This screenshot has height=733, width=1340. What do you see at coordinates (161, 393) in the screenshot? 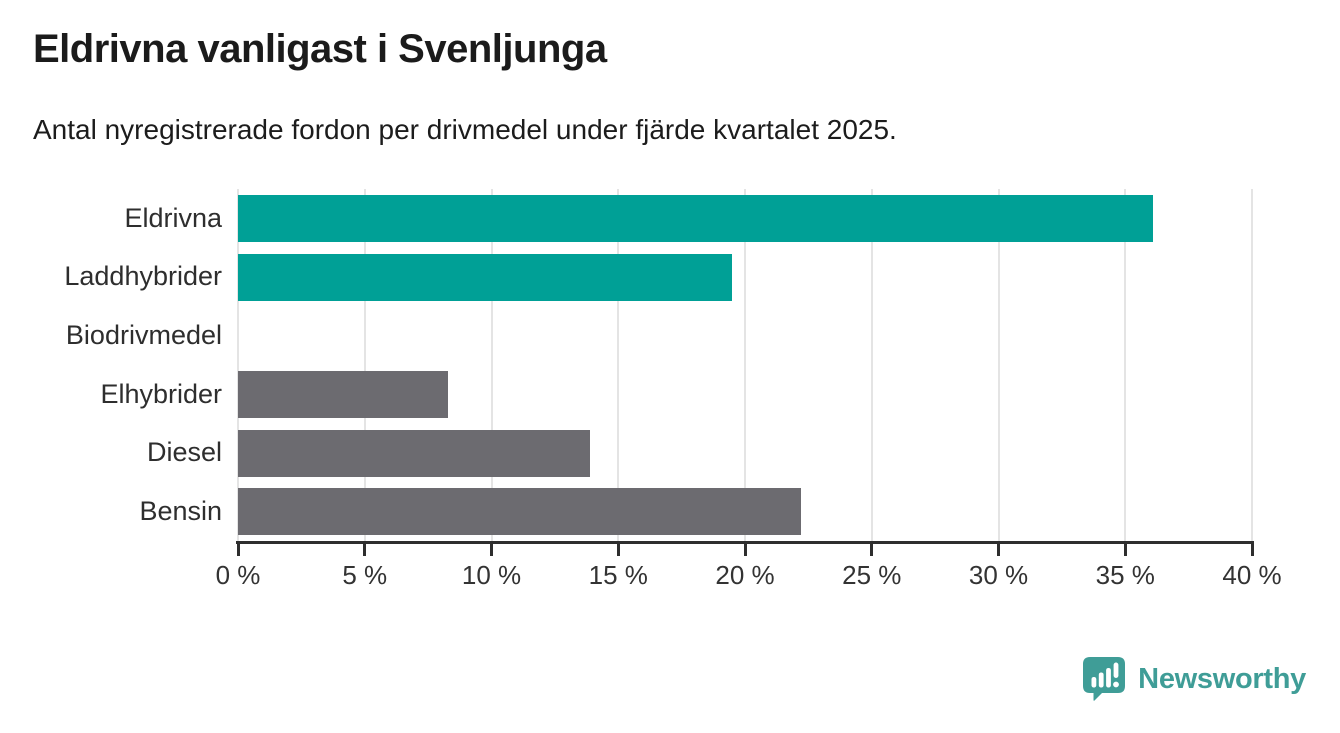
I see `category-label-elhybrider: Elhybrider` at bounding box center [161, 393].